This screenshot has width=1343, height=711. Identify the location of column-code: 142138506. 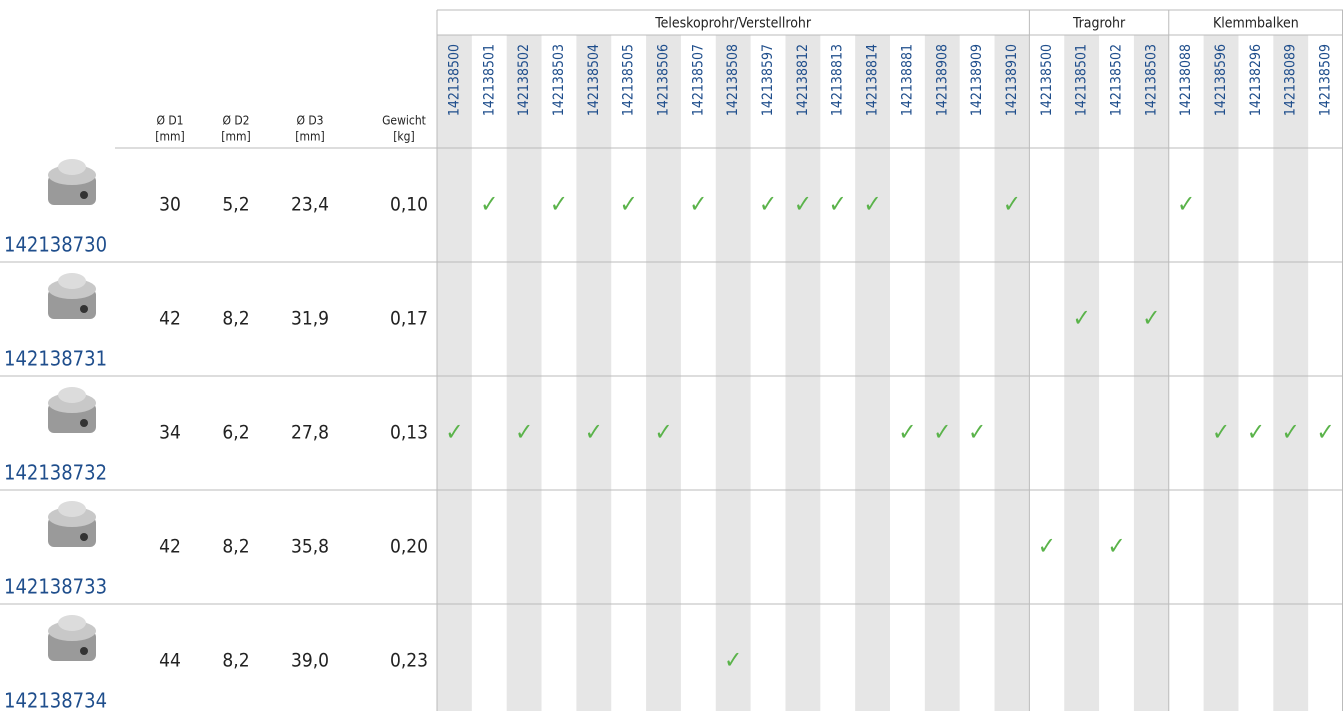
(664, 80).